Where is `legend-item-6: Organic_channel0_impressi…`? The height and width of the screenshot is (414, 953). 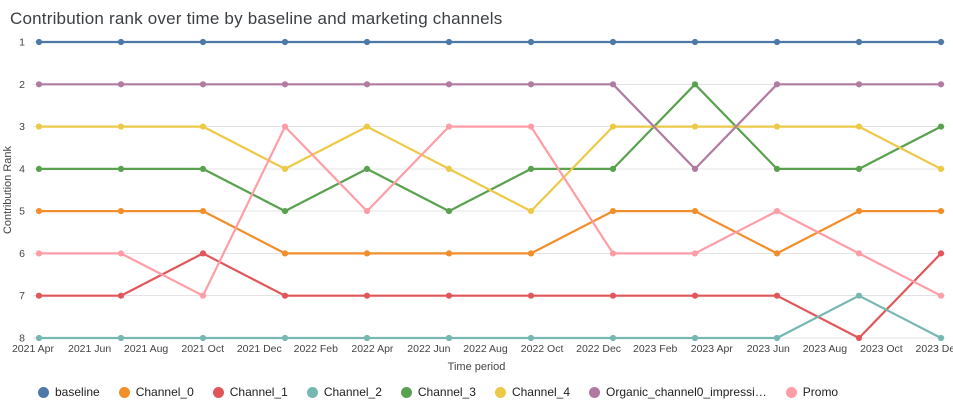
legend-item-6: Organic_channel0_impressi… is located at coordinates (678, 392).